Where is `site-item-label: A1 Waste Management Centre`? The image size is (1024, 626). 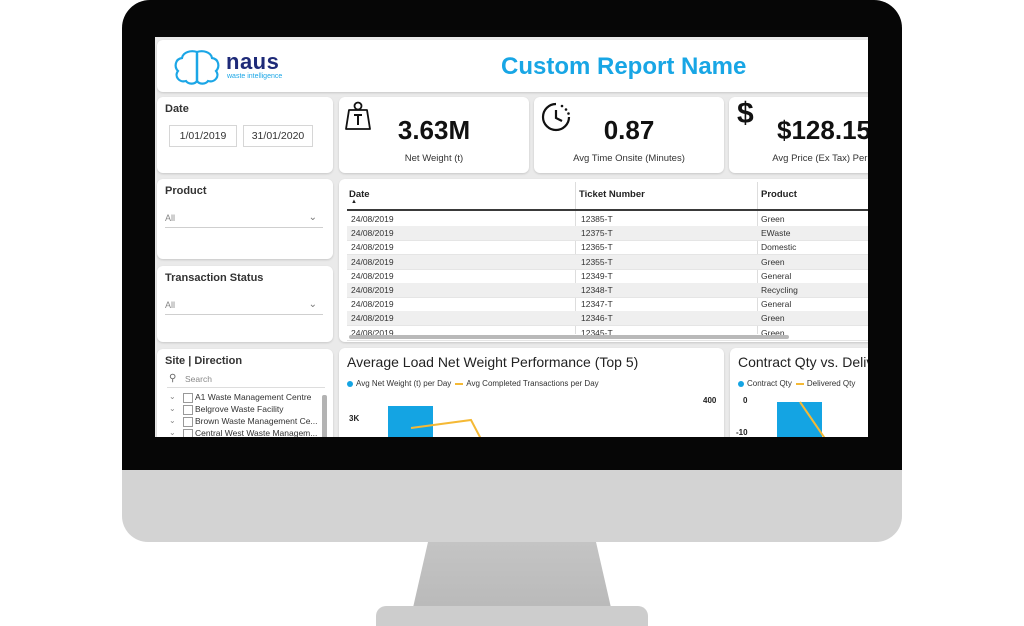
site-item-label: A1 Waste Management Centre is located at coordinates (253, 397).